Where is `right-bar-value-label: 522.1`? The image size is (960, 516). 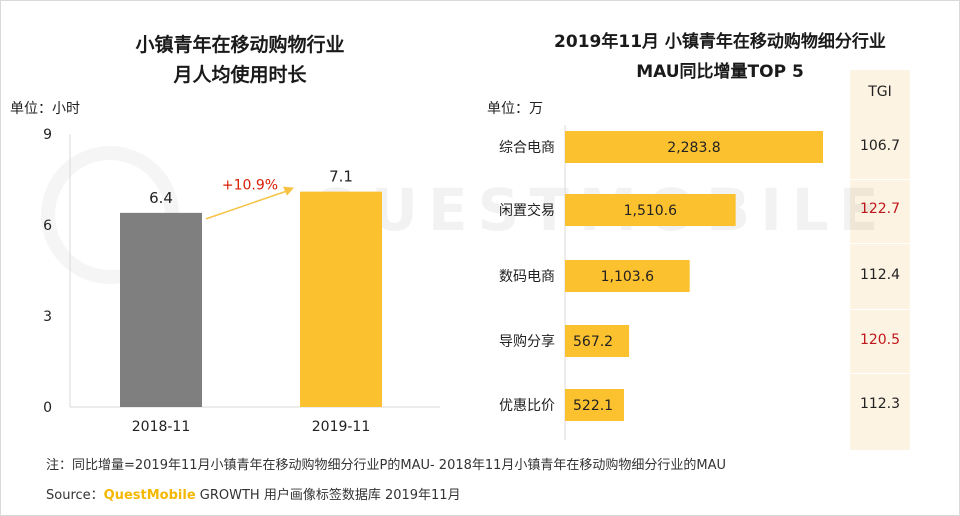 right-bar-value-label: 522.1 is located at coordinates (593, 406).